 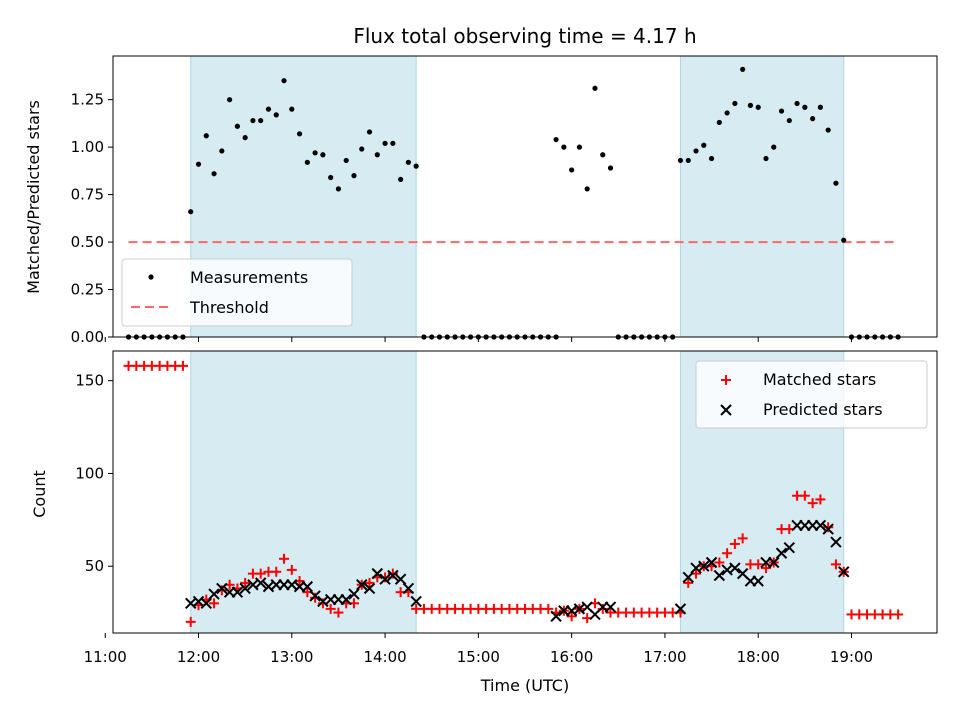 What do you see at coordinates (524, 685) in the screenshot?
I see `x-axis-label: Time (UTC)` at bounding box center [524, 685].